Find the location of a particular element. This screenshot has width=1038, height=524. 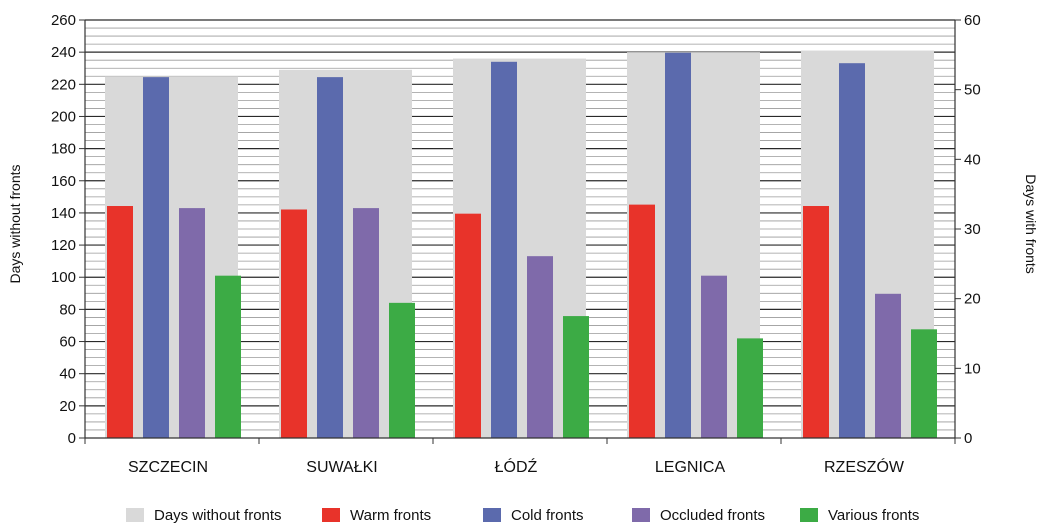

right-tick-label: 30 is located at coordinates (972, 229).